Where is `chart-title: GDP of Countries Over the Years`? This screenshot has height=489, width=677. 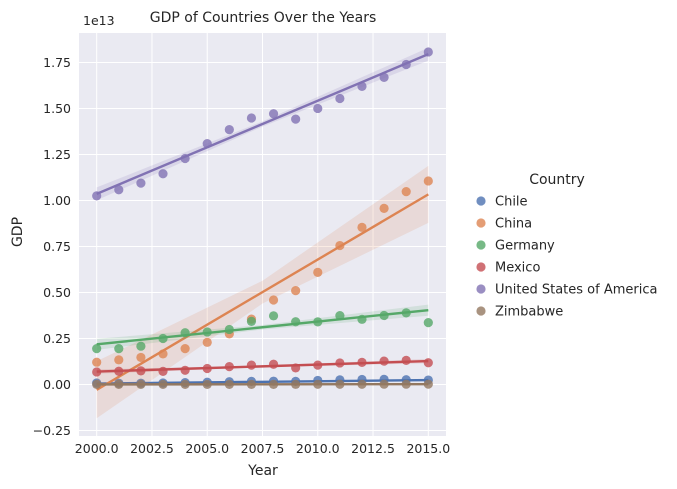
chart-title: GDP of Countries Over the Years is located at coordinates (263, 18).